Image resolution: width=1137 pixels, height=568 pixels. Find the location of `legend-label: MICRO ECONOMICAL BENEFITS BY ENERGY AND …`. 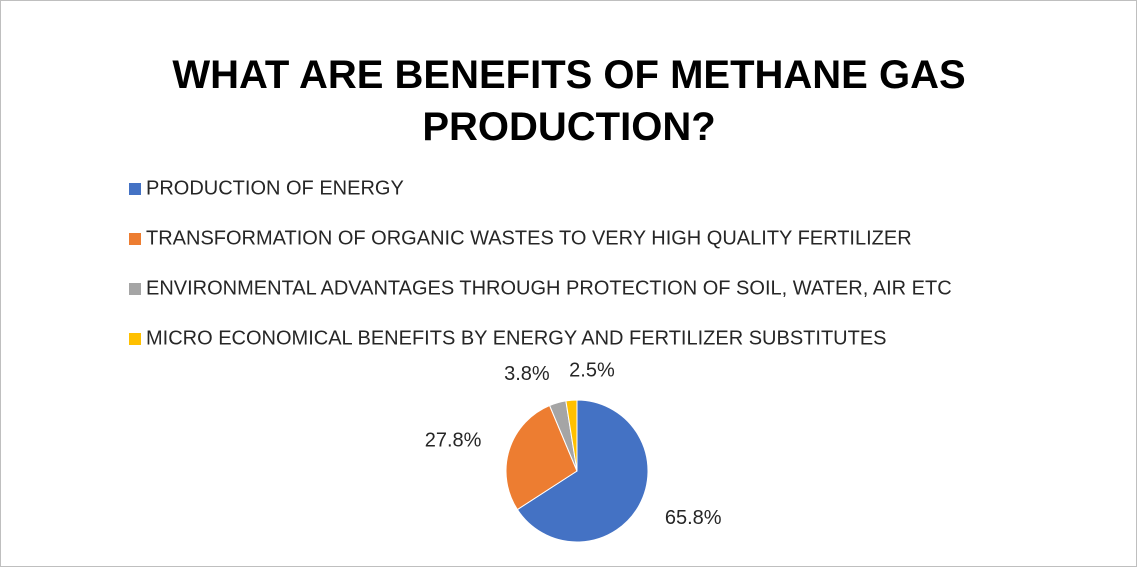

legend-label: MICRO ECONOMICAL BENEFITS BY ENERGY AND … is located at coordinates (516, 338).